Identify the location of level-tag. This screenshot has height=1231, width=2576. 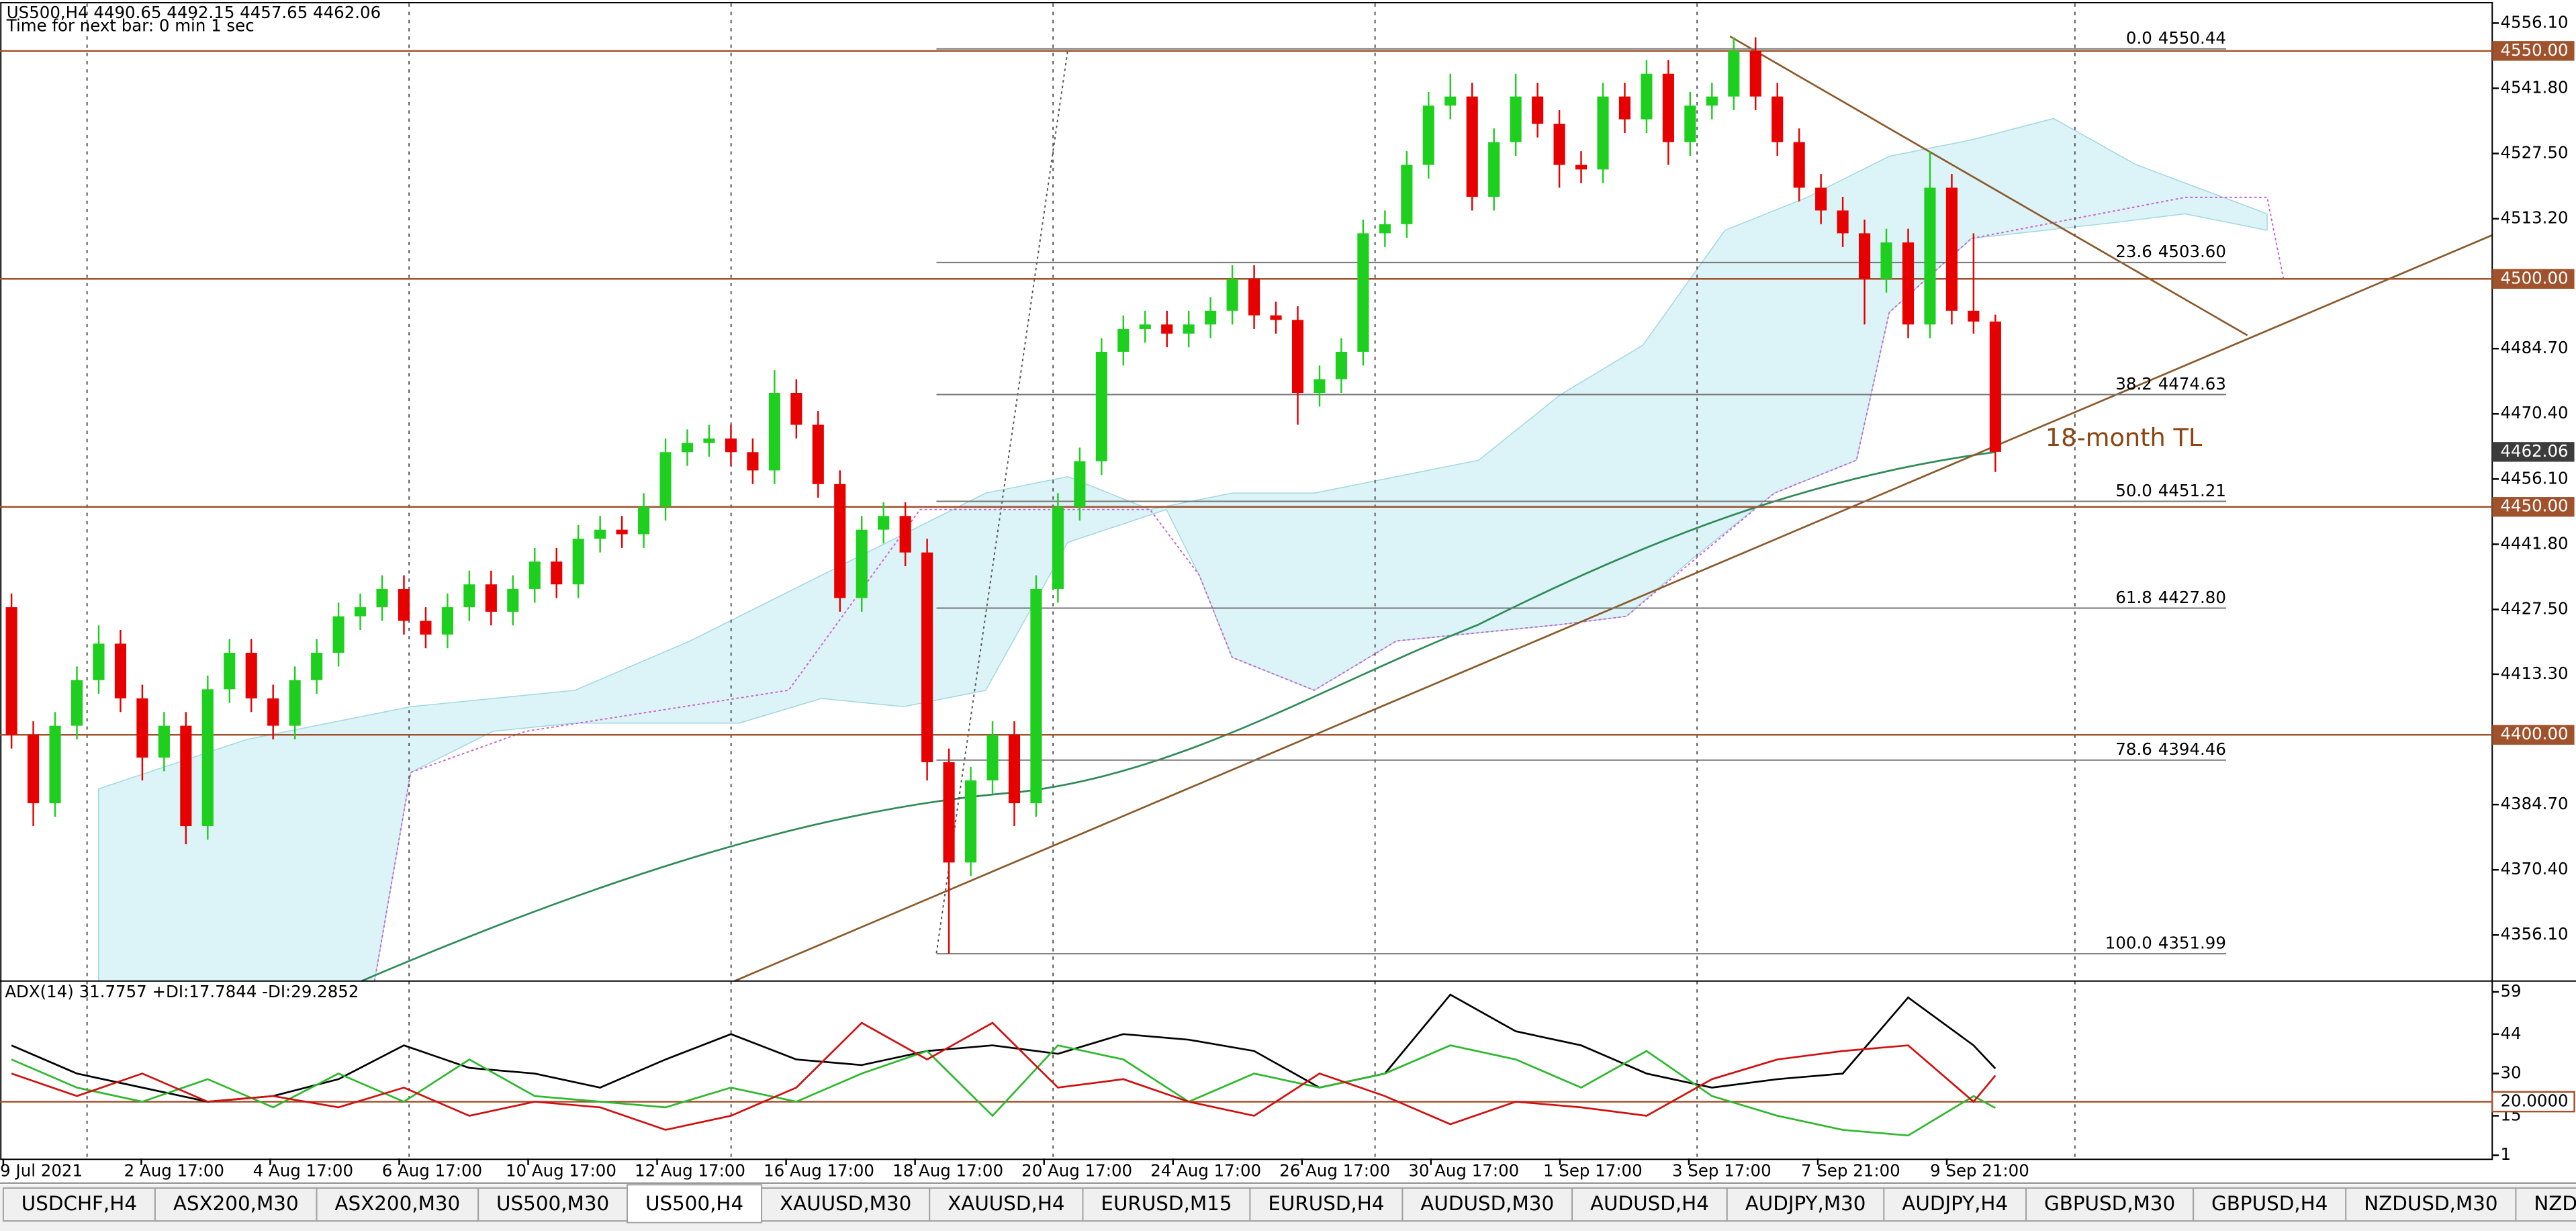
(2533, 507).